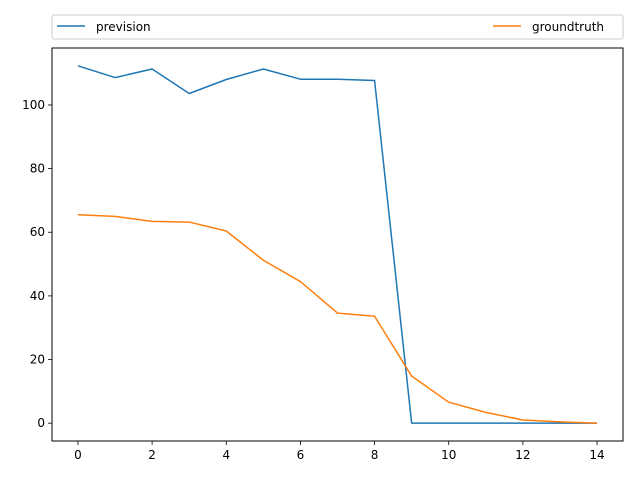 The height and width of the screenshot is (484, 640). What do you see at coordinates (37, 232) in the screenshot?
I see `y-tick-label: 60` at bounding box center [37, 232].